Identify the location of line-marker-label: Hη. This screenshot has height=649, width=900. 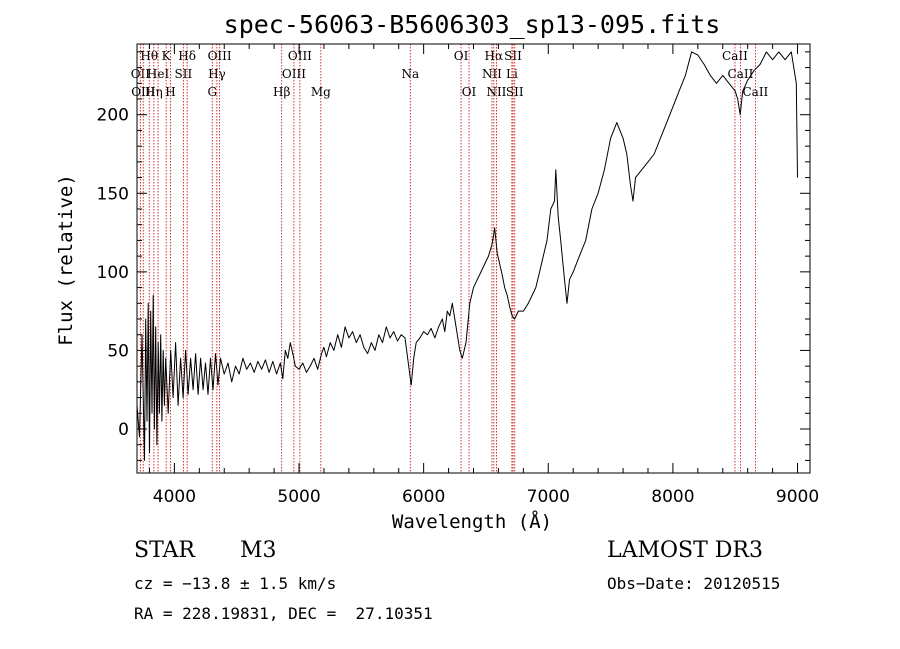
(154, 92).